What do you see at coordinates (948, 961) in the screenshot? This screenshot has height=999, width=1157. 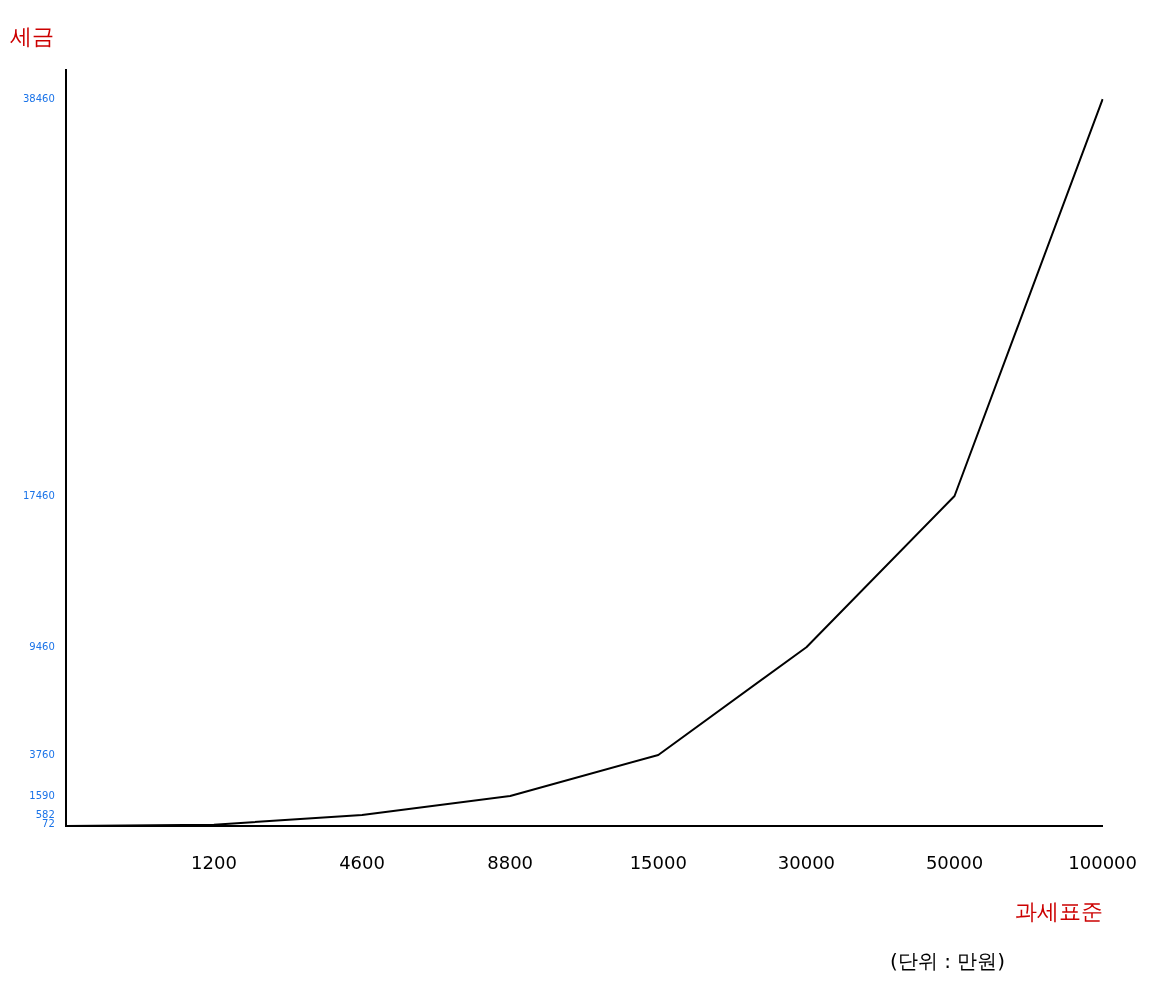 I see `text: (단위 : 만원)` at bounding box center [948, 961].